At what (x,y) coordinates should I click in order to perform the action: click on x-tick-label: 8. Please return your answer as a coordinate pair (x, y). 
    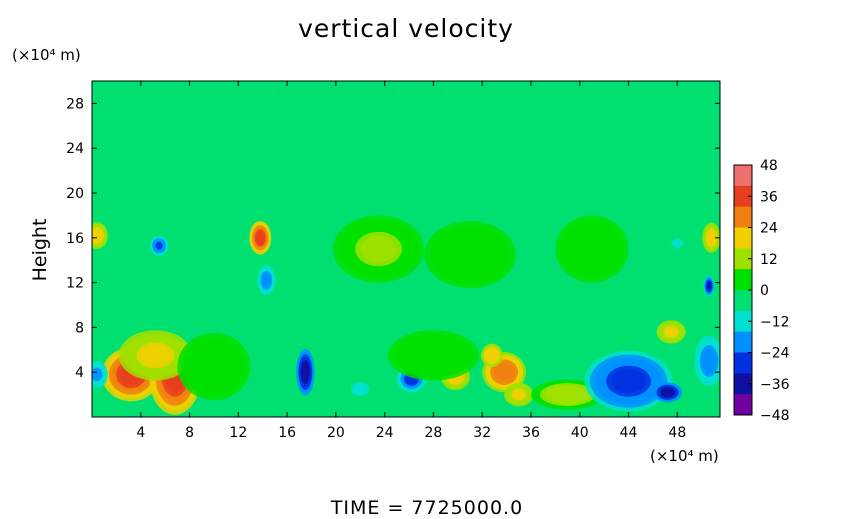
    Looking at the image, I should click on (189, 433).